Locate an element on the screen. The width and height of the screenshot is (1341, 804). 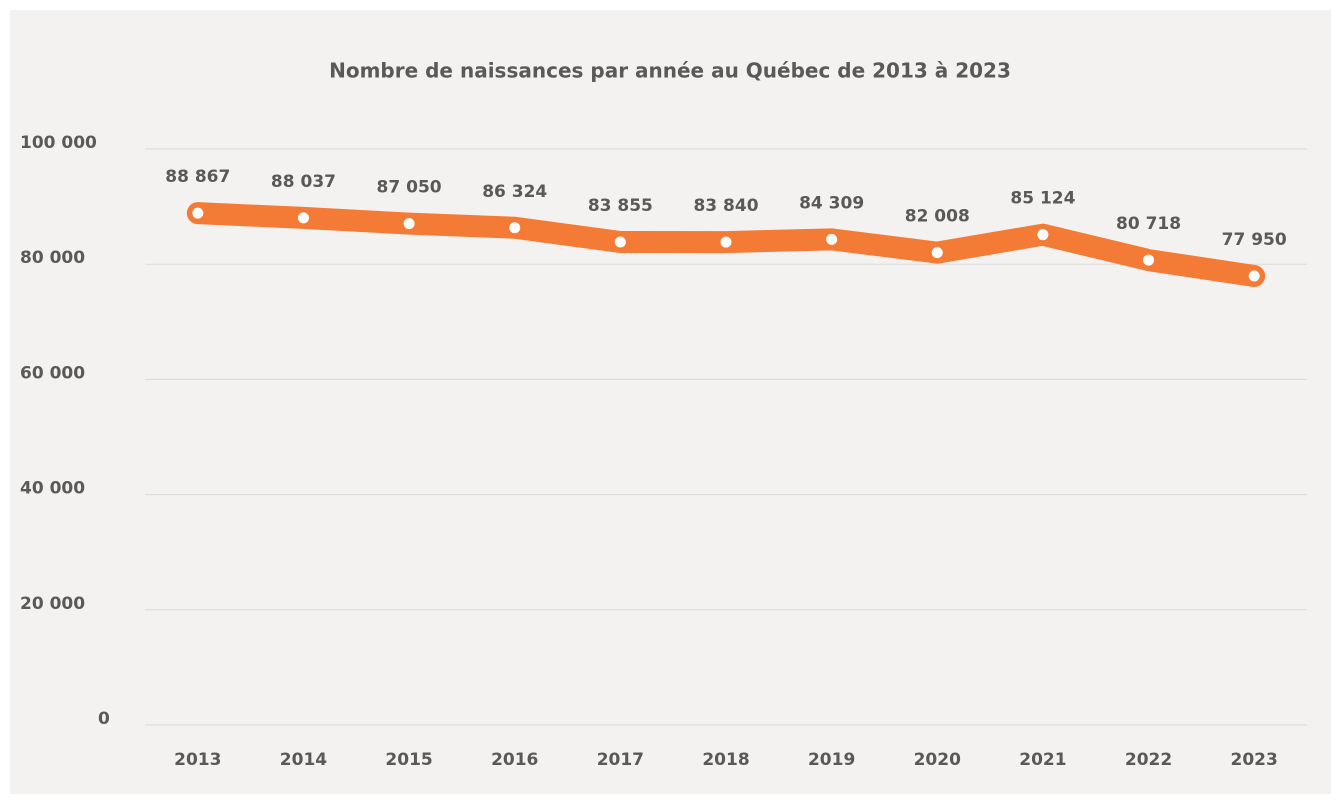
y-tick-label: 40 000 is located at coordinates (52, 489).